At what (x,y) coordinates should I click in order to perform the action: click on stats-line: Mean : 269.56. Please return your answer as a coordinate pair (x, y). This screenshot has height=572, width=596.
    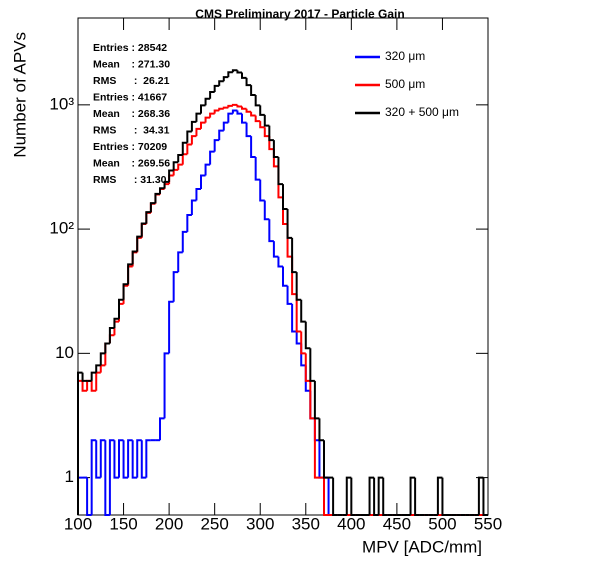
    Looking at the image, I should click on (131, 163).